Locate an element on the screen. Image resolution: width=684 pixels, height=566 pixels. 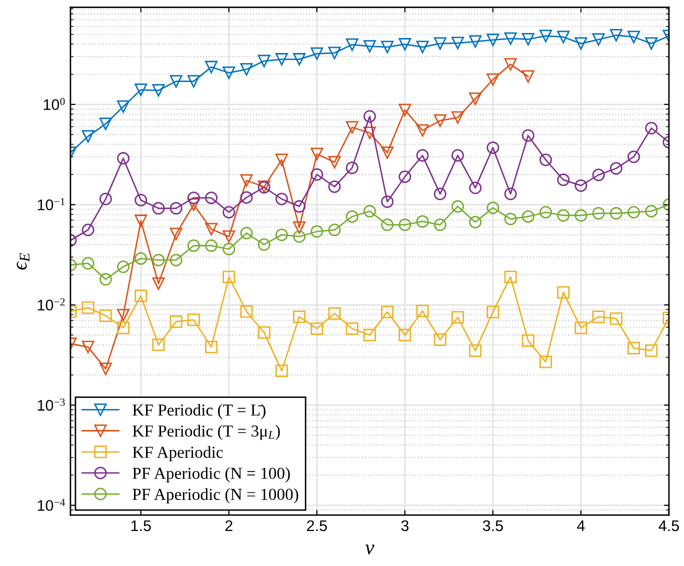
x-tick-label: 1.5 is located at coordinates (141, 526).